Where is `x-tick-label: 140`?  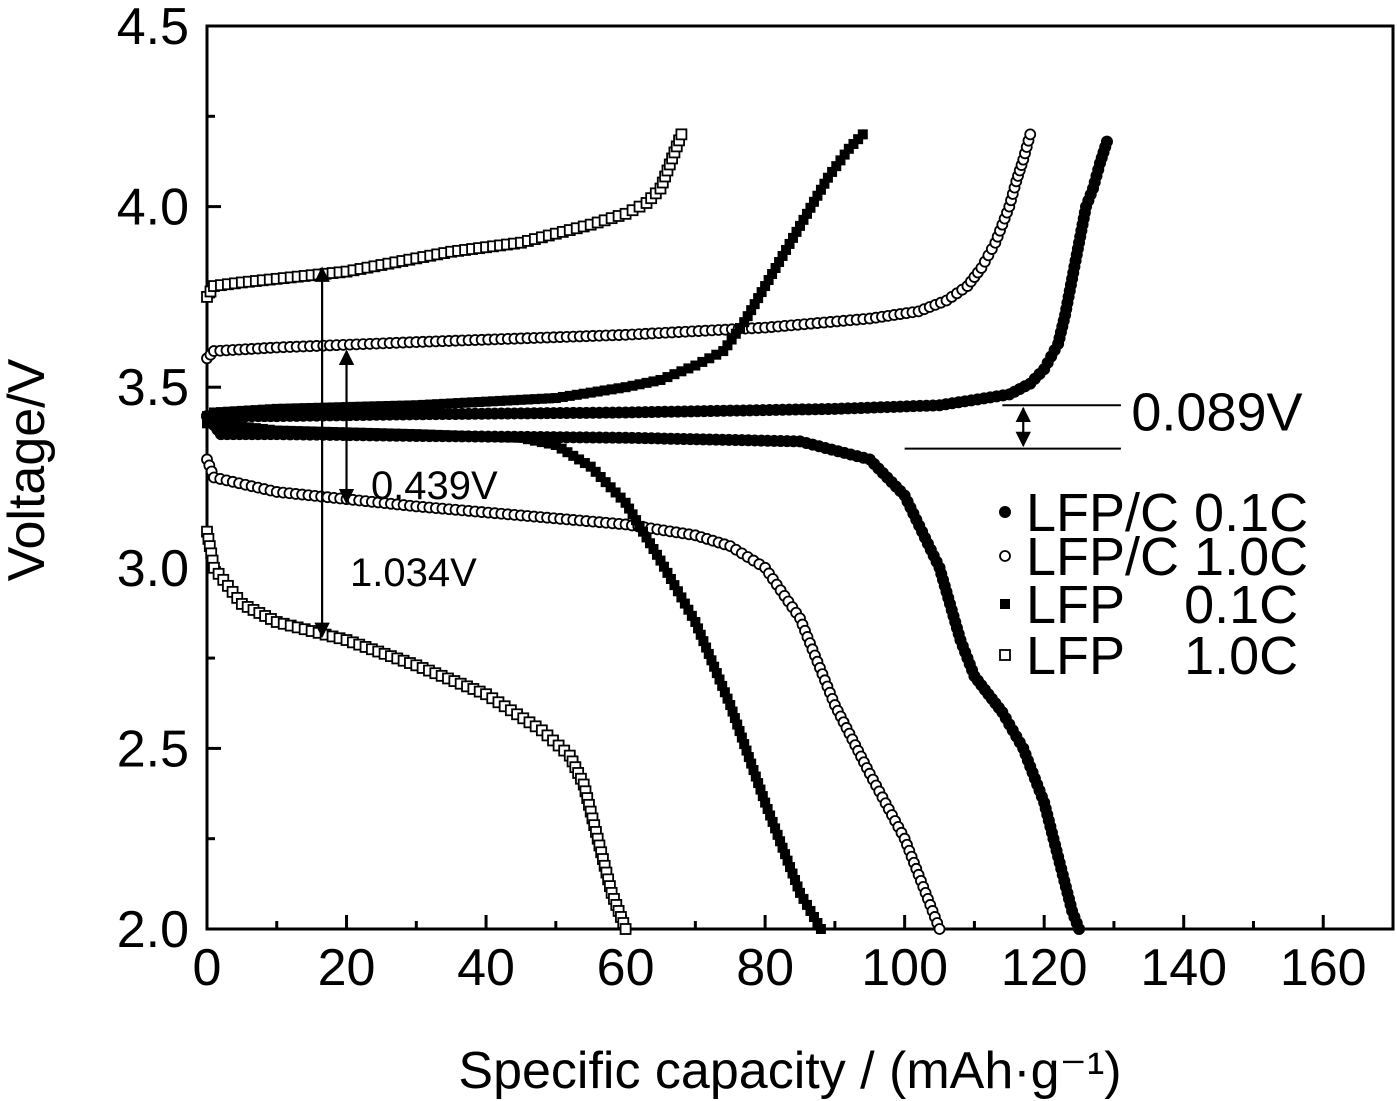
x-tick-label: 140 is located at coordinates (1183, 968).